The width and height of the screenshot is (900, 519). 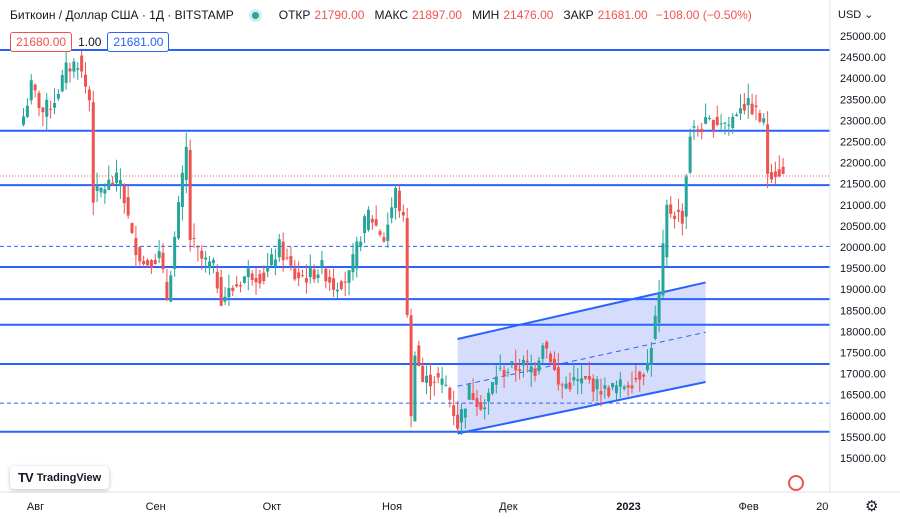 I want to click on time-tick-label: 2023, so click(x=628, y=507).